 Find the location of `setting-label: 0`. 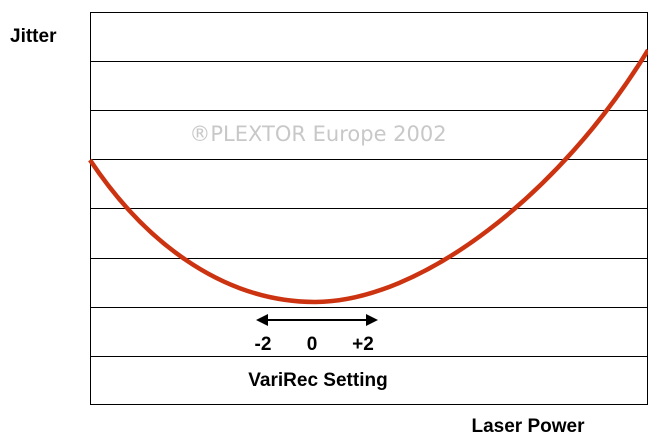

setting-label: 0 is located at coordinates (312, 344).